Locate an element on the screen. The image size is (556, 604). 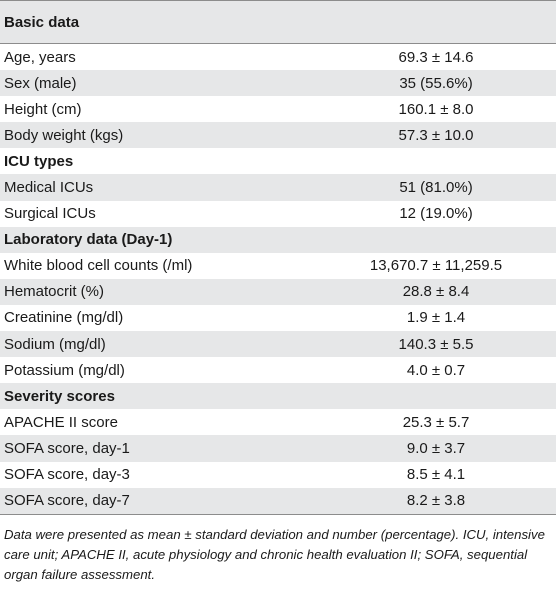
row-value: 140.3 ± 5.5 is located at coordinates (436, 344).